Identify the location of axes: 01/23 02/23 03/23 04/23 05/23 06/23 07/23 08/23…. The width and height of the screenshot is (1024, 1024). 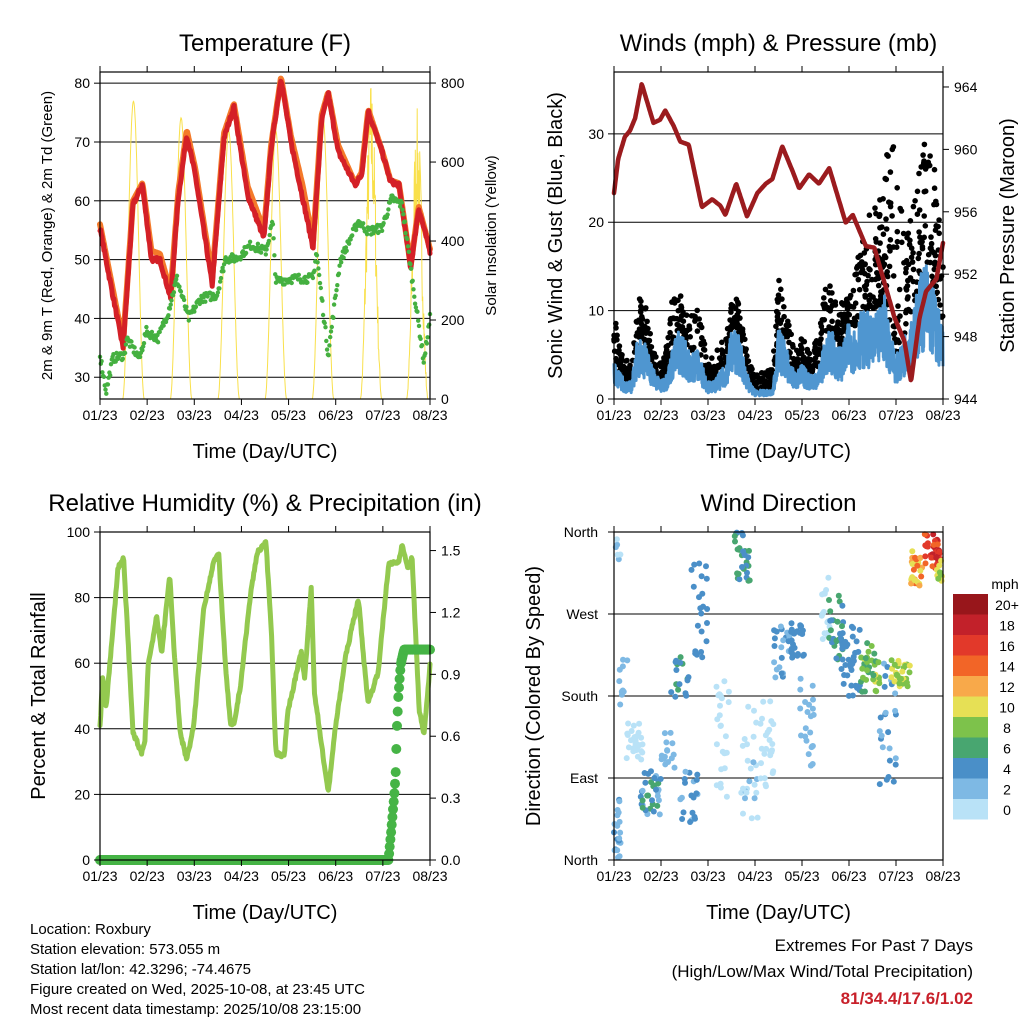
(760, 704).